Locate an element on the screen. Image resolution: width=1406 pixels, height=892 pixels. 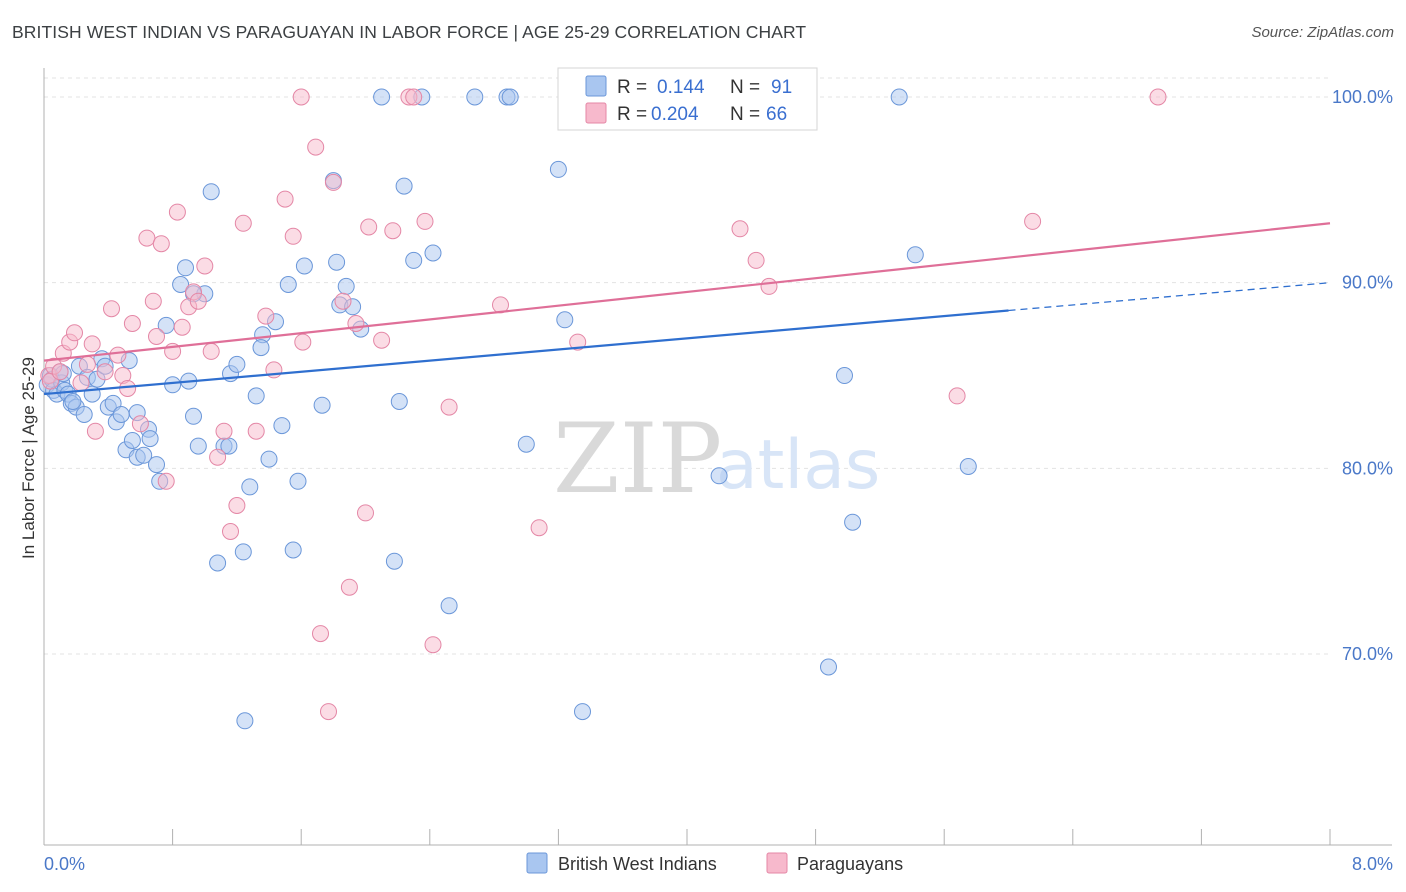
y-tick-label: 80.0% is located at coordinates (1367, 468).